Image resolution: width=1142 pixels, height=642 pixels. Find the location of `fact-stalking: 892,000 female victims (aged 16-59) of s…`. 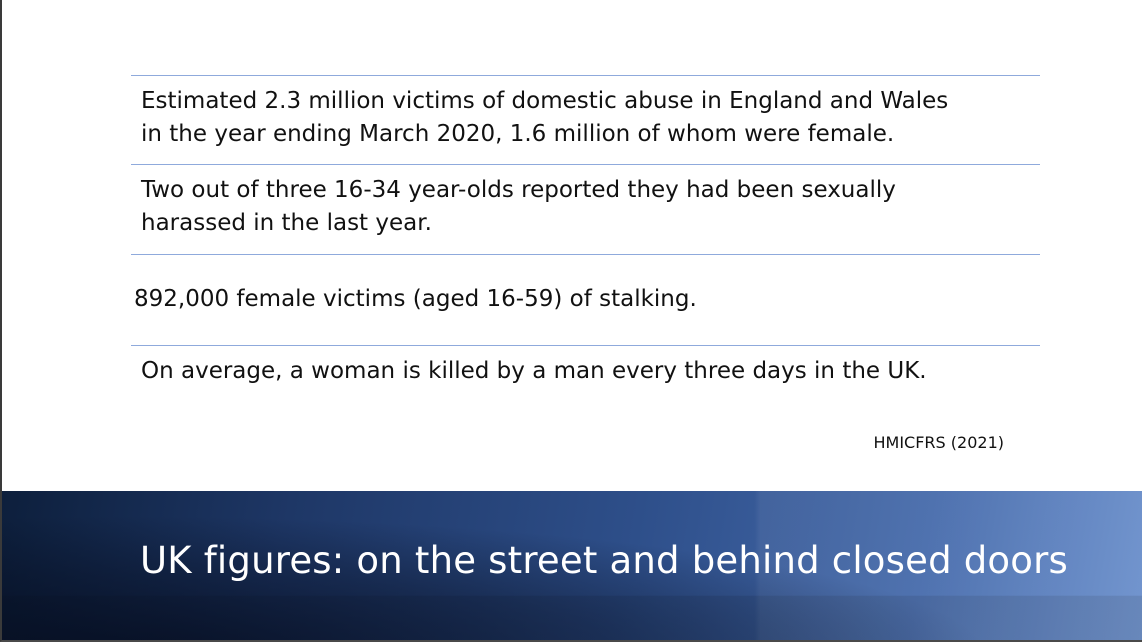

fact-stalking: 892,000 female victims (aged 16-59) of s… is located at coordinates (584, 299).